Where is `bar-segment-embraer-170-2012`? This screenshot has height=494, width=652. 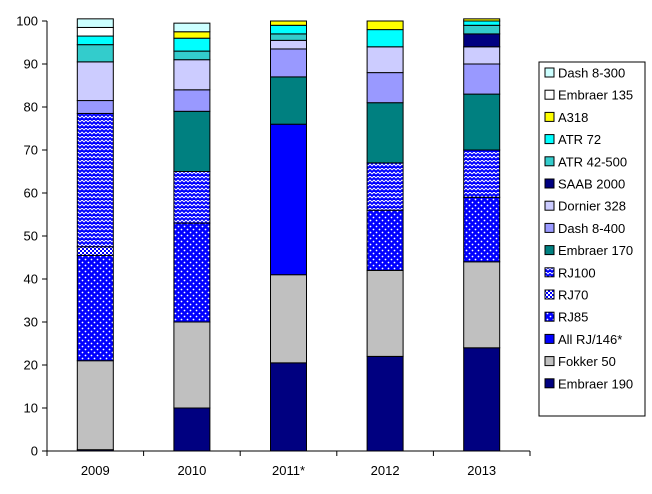 bar-segment-embraer-170-2012 is located at coordinates (385, 133).